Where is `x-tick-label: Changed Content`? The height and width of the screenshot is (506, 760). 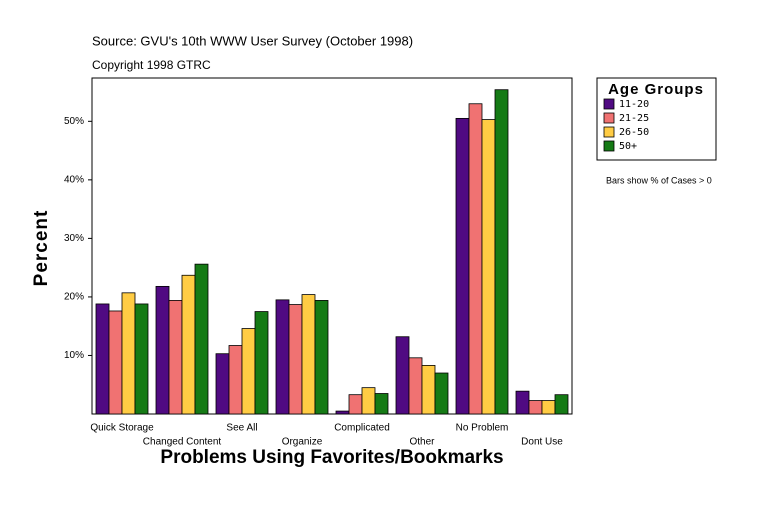 x-tick-label: Changed Content is located at coordinates (182, 442).